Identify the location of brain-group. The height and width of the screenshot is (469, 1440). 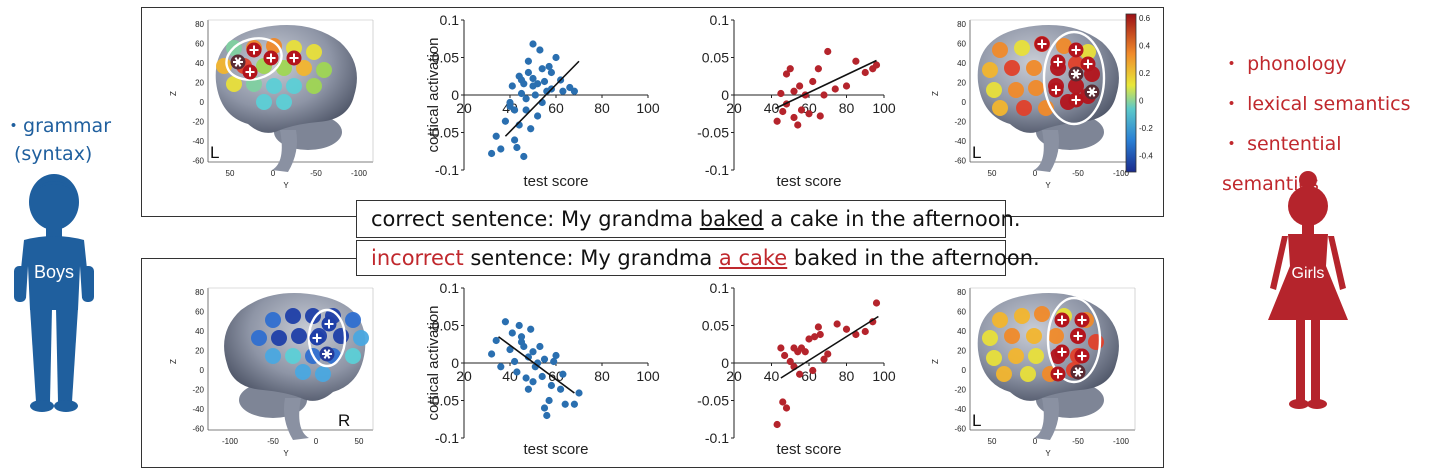
(1048, 366).